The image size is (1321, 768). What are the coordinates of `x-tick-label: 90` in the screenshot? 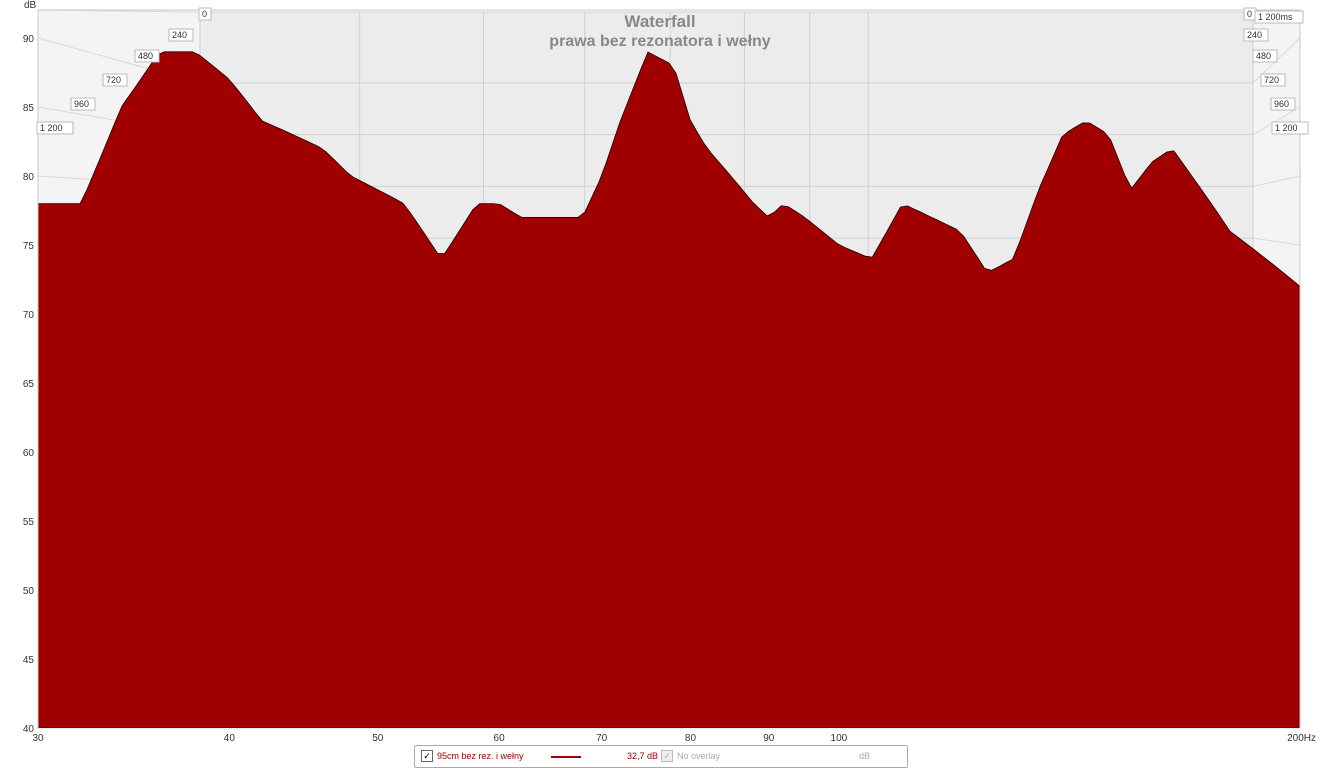 It's located at (769, 738).